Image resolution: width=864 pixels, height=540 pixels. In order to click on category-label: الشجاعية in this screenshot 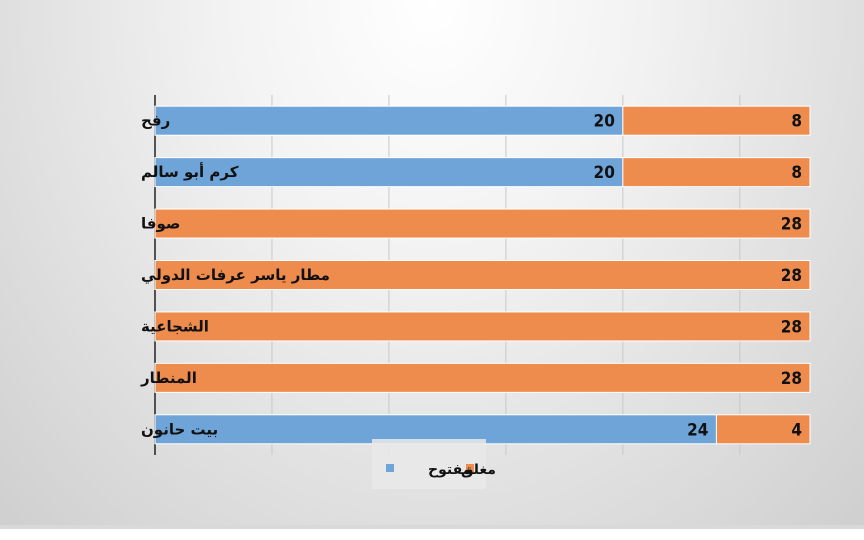, I will do `click(175, 326)`.